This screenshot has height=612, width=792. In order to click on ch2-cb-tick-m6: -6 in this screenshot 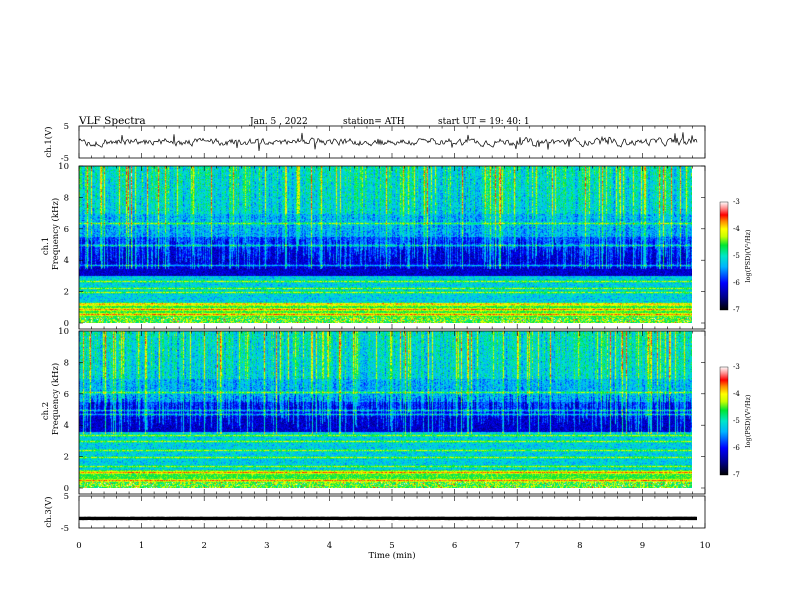, I will do `click(736, 448)`.